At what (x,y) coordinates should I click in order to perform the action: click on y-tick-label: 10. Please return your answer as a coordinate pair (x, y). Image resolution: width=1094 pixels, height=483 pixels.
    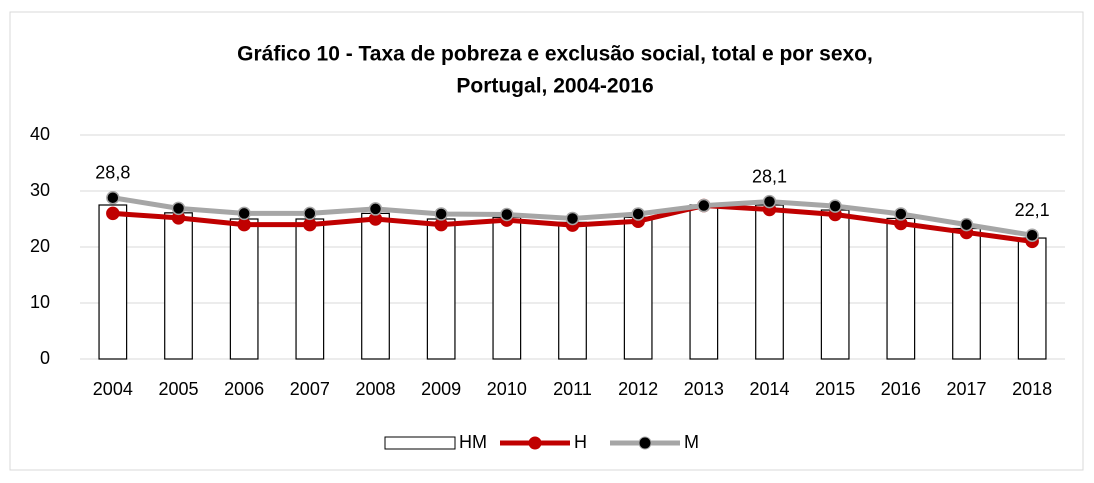
    Looking at the image, I should click on (40, 302).